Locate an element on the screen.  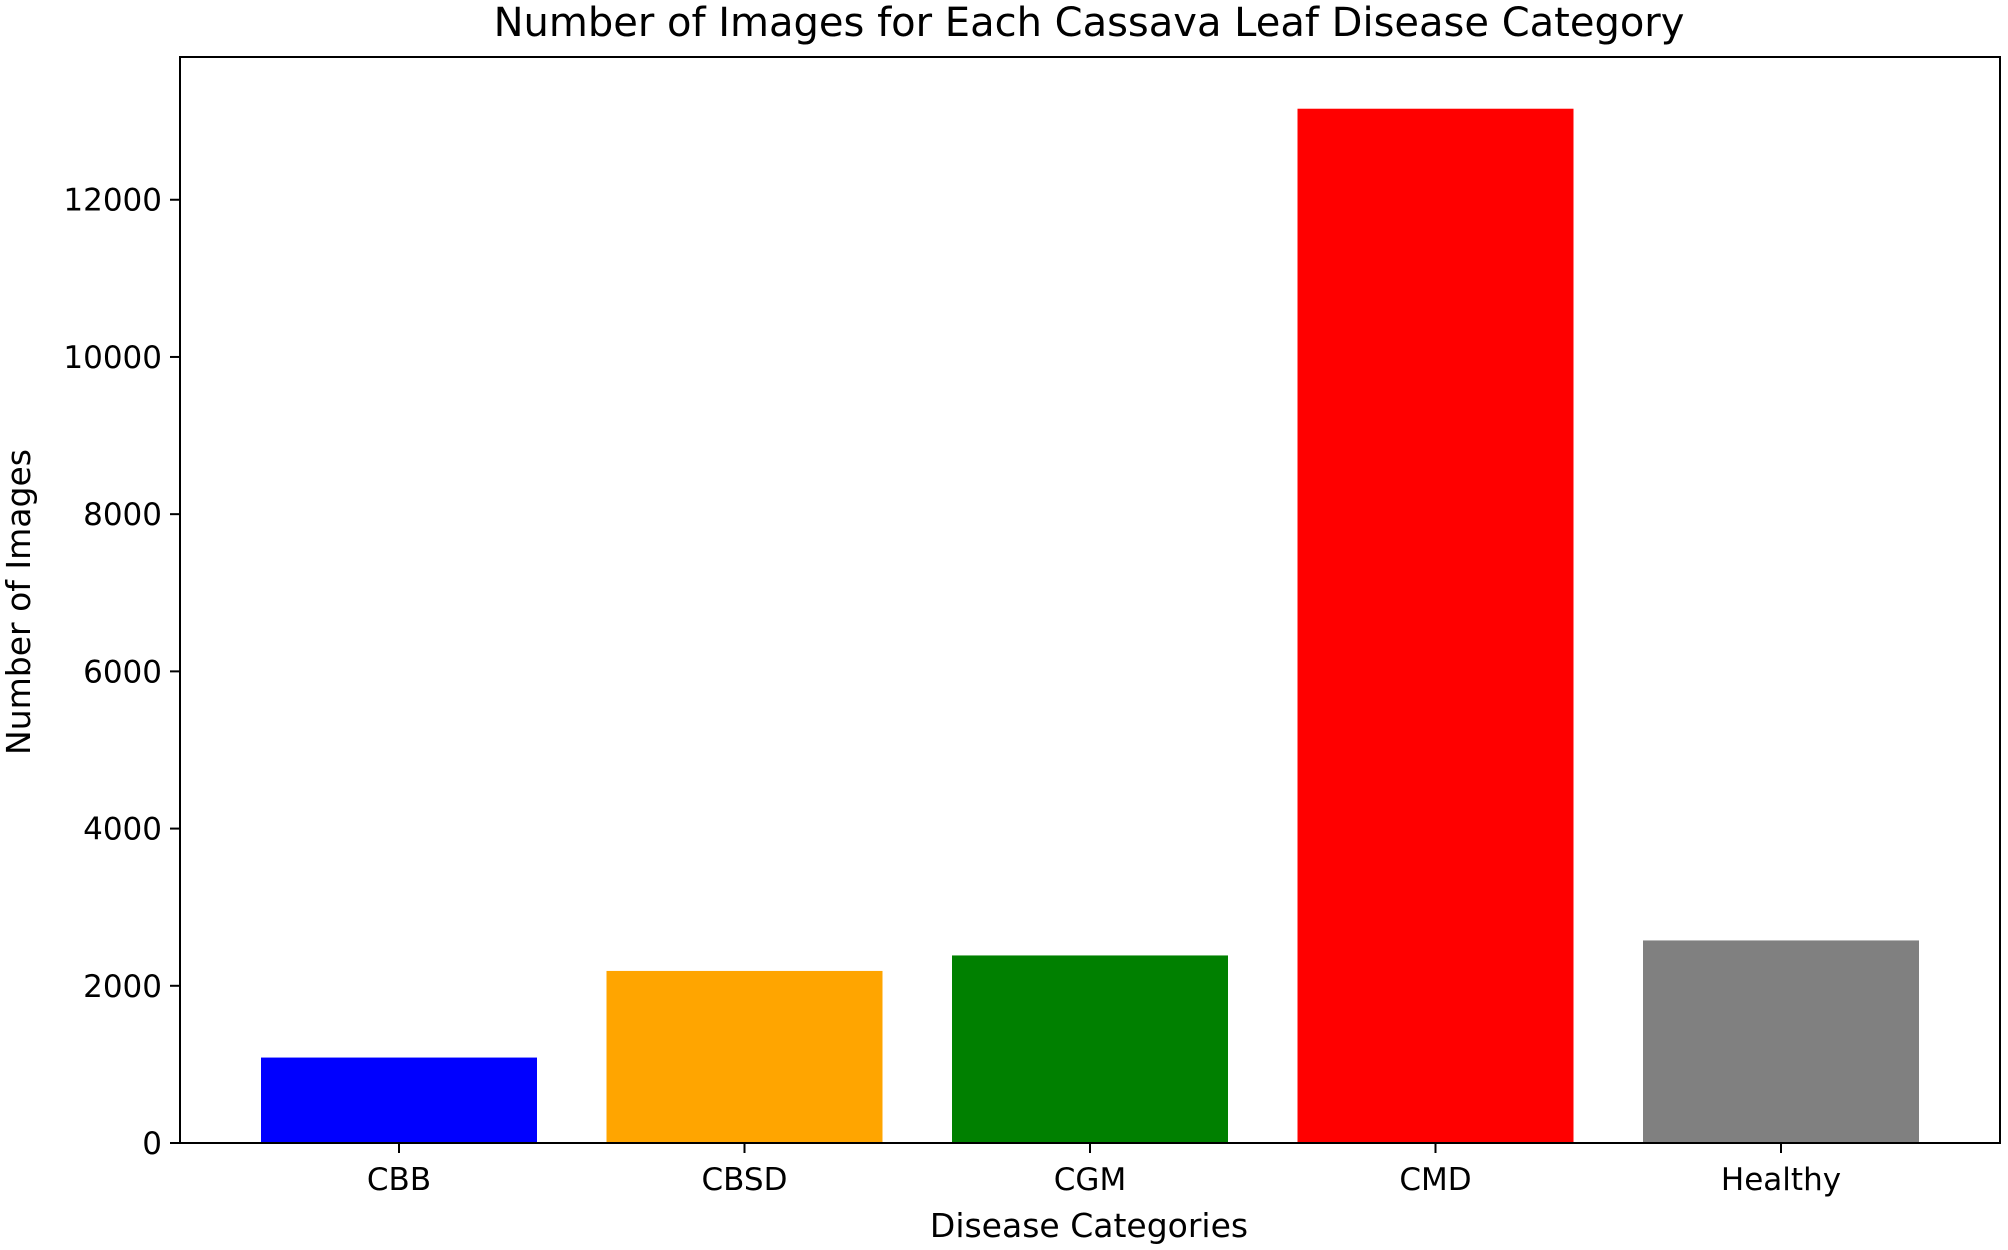
bar-cbb is located at coordinates (399, 1100).